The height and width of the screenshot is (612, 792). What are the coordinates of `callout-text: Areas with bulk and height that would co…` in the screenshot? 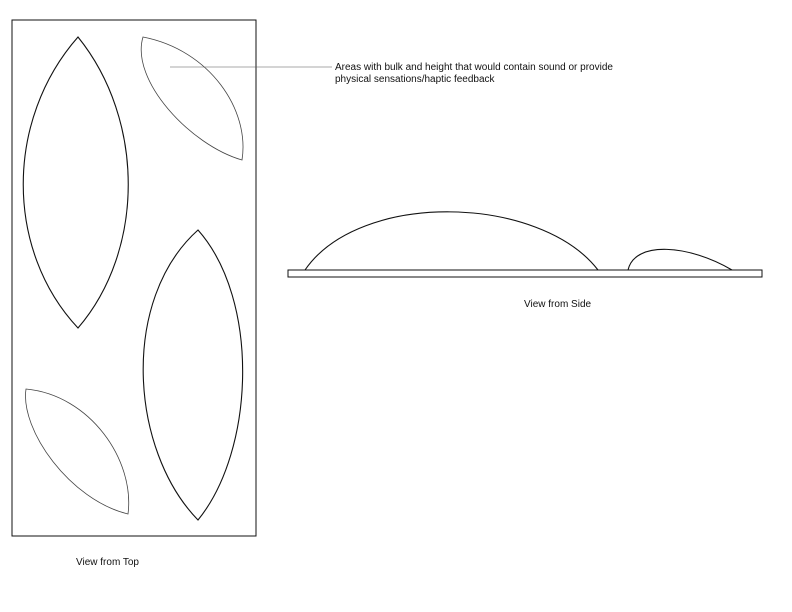 It's located at (500, 74).